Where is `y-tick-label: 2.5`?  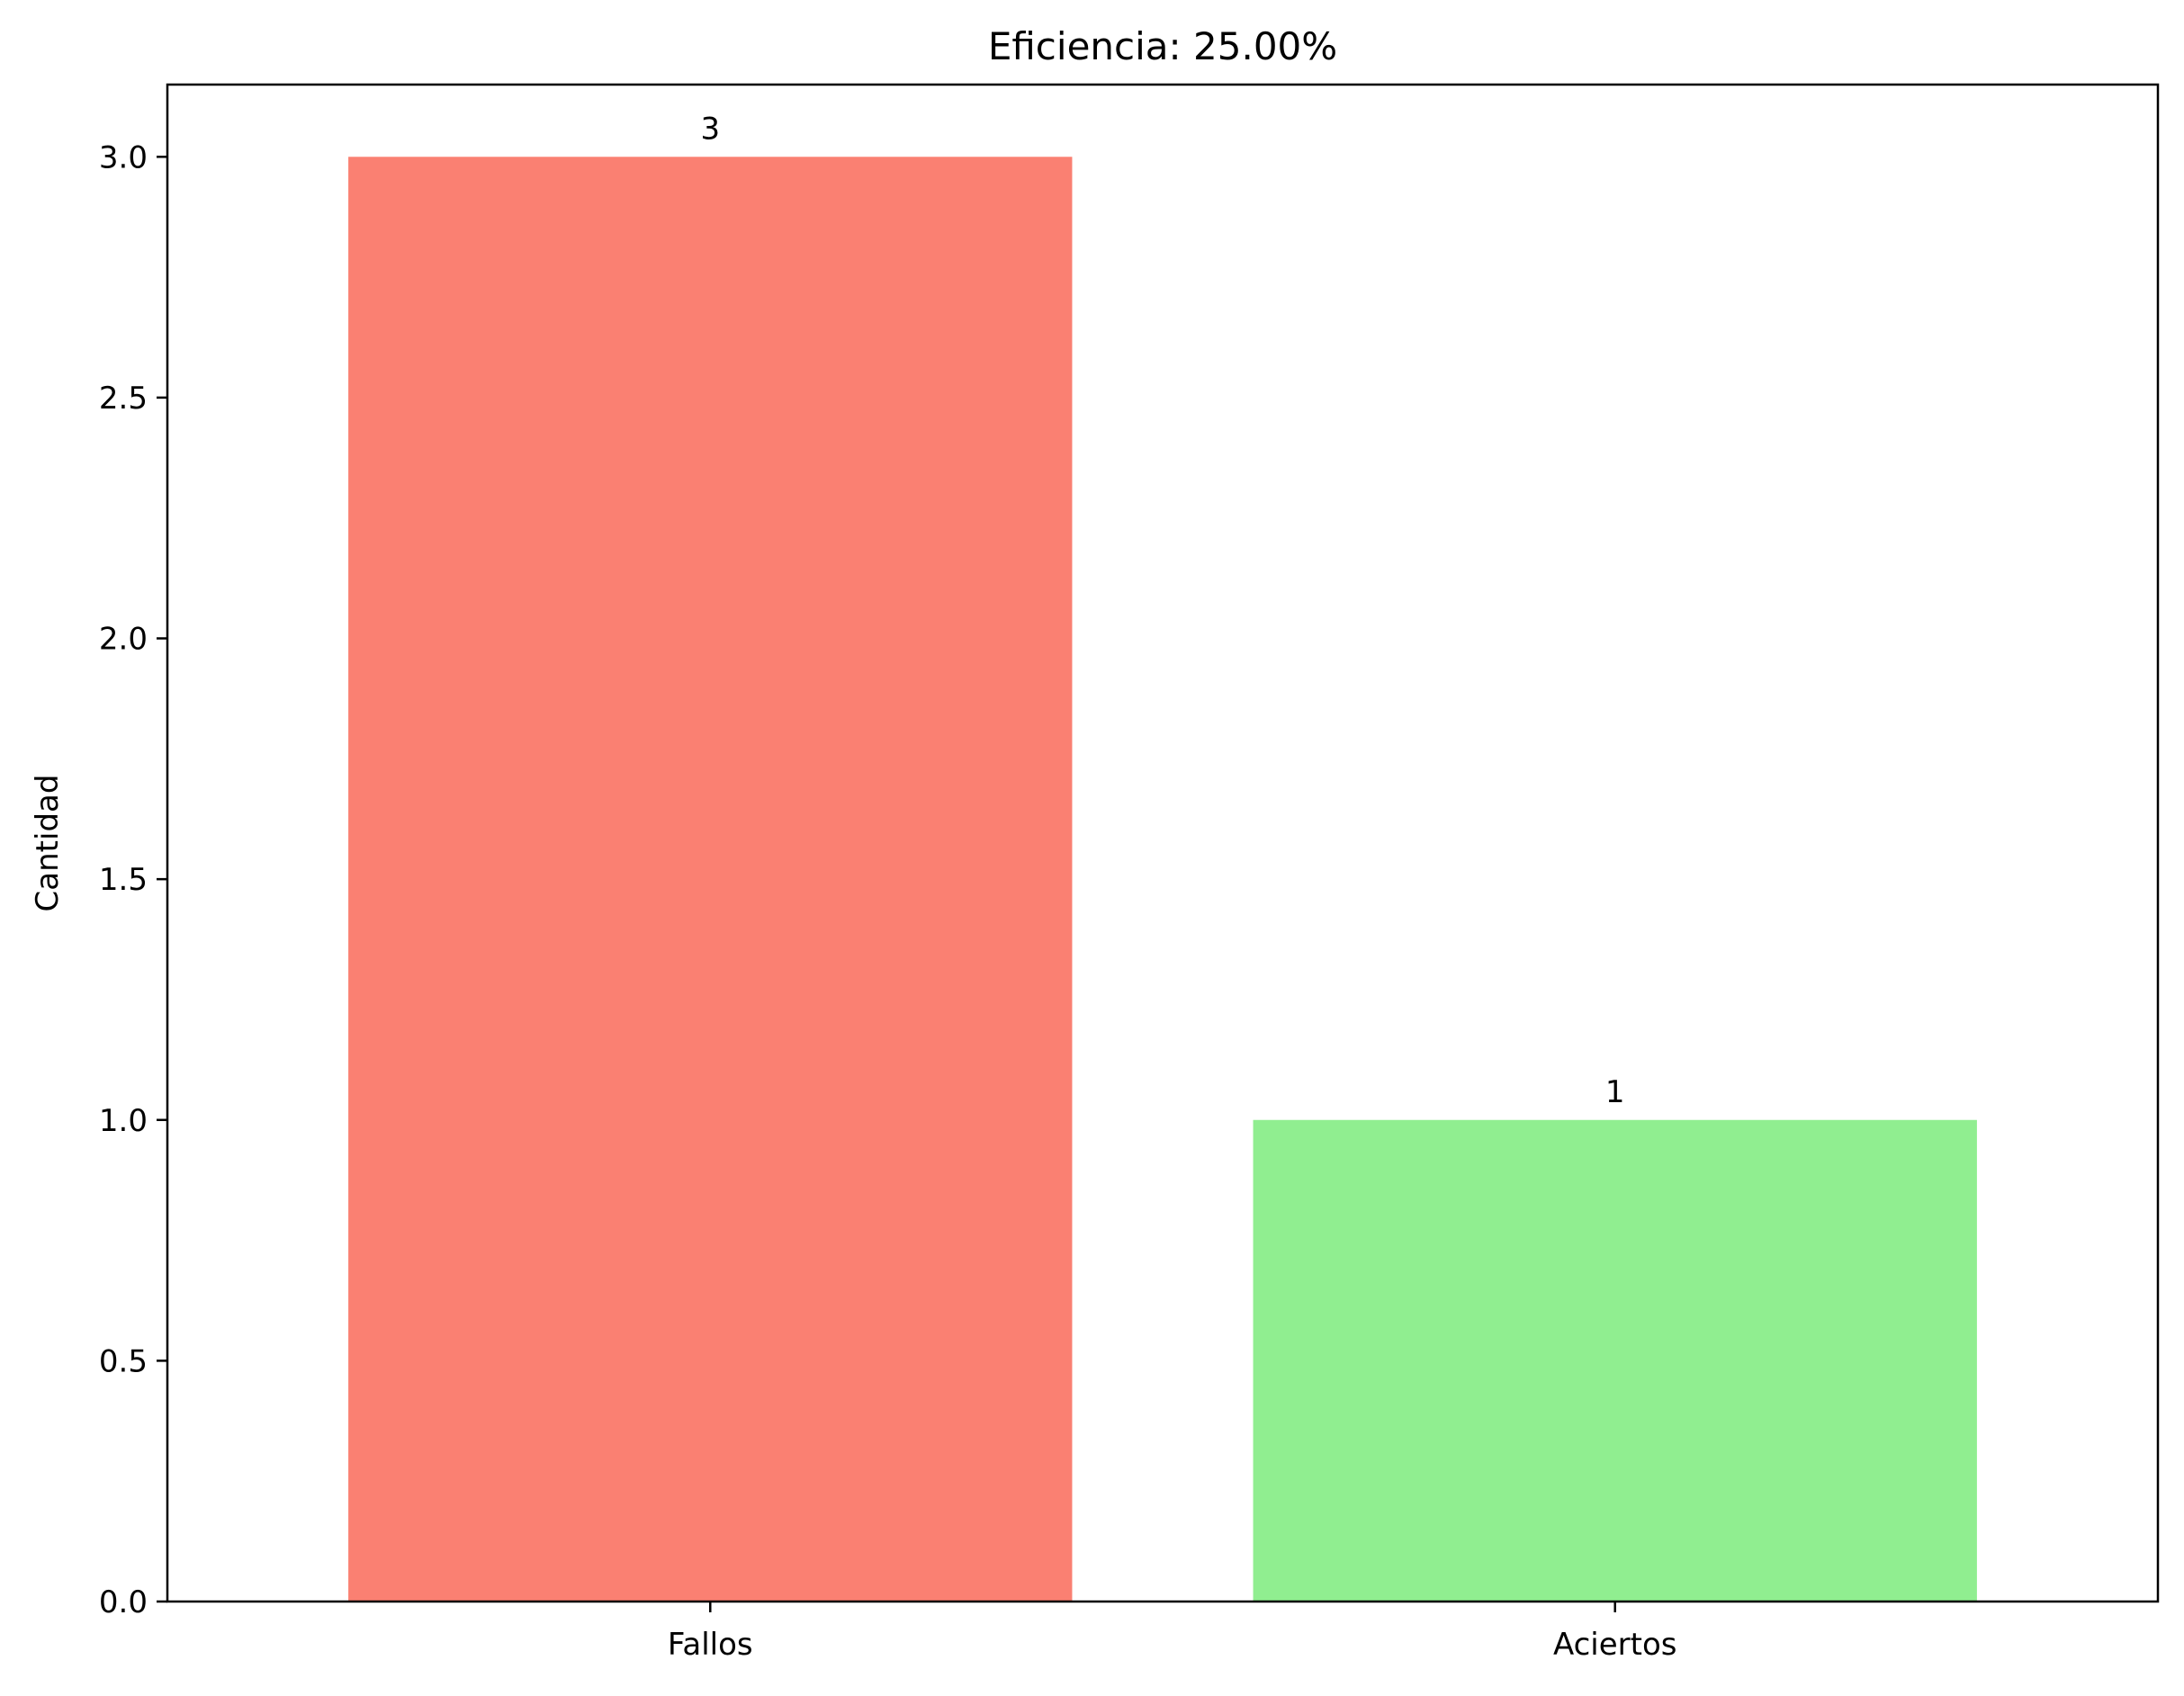 y-tick-label: 2.5 is located at coordinates (124, 399).